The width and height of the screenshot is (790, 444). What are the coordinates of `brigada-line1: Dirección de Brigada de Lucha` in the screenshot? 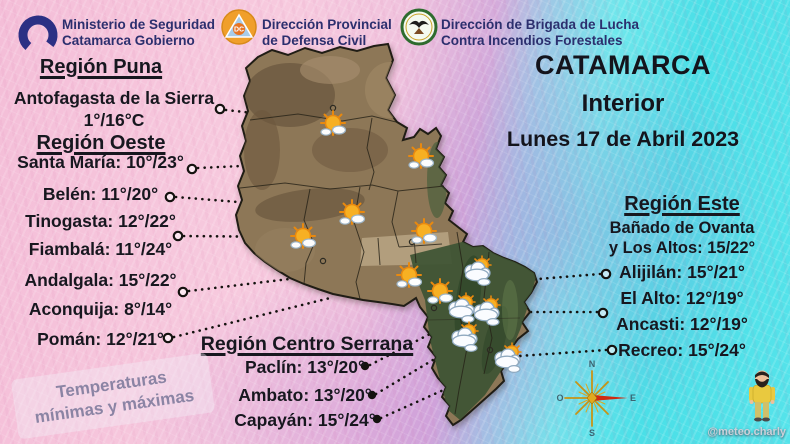 It's located at (540, 24).